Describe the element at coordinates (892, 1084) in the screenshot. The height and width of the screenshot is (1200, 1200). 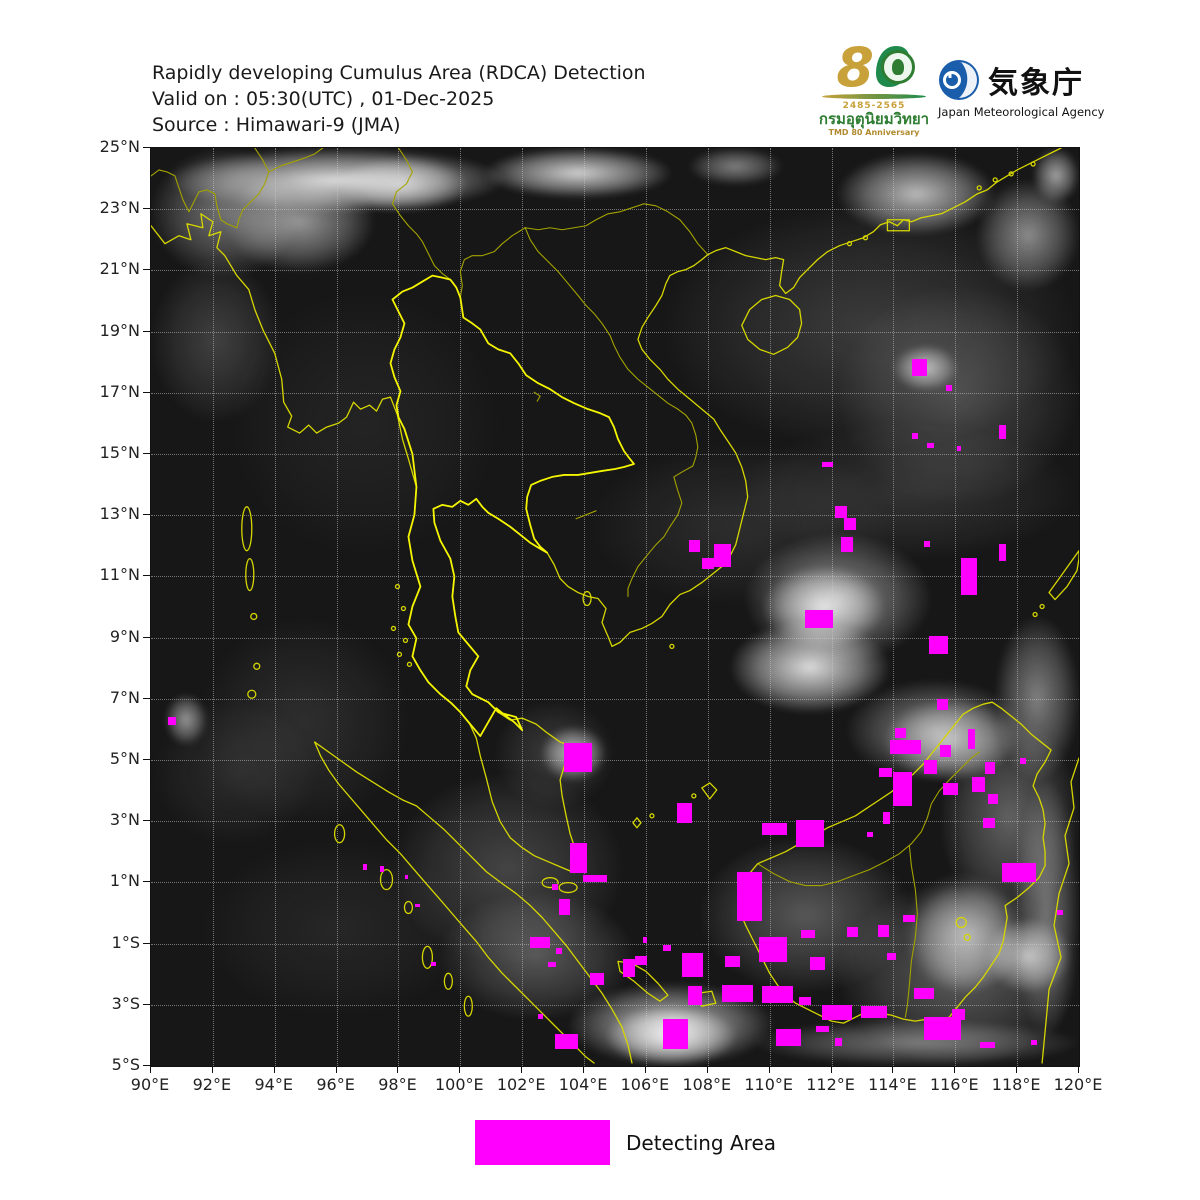
I see `x-axis-tick-label: 114°E` at that location.